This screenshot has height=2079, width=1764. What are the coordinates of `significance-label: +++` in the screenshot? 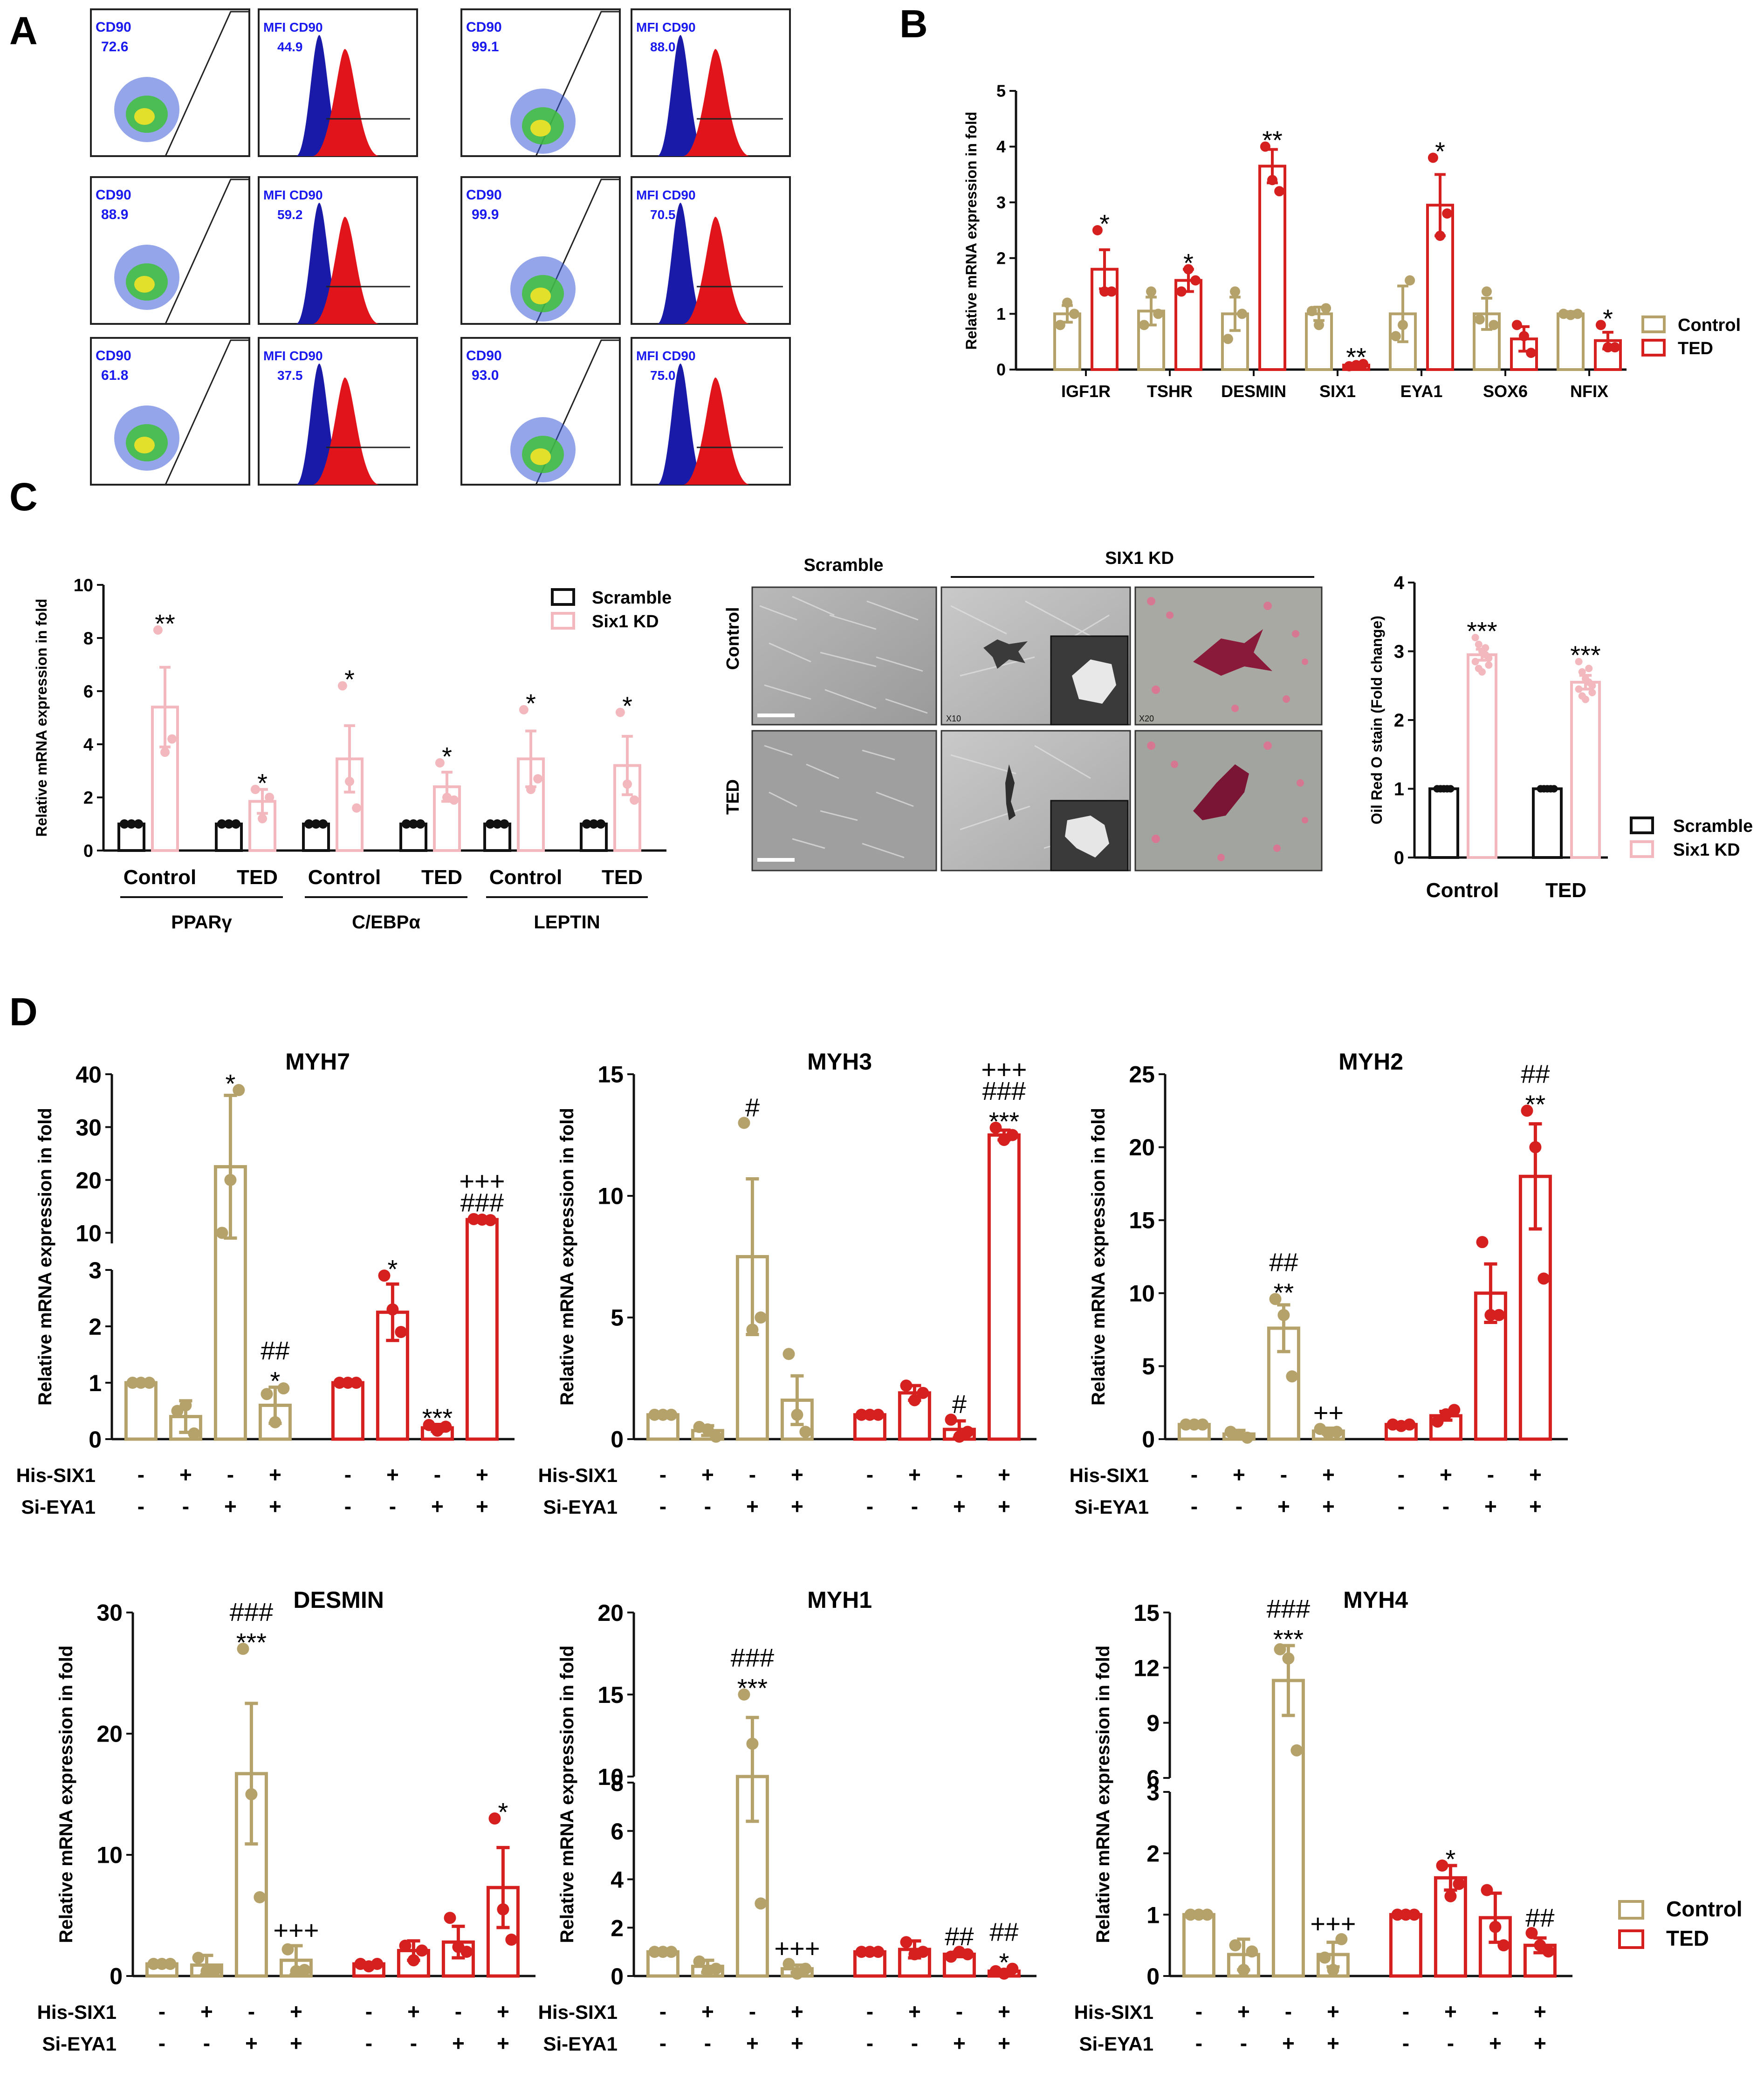 It's located at (482, 1181).